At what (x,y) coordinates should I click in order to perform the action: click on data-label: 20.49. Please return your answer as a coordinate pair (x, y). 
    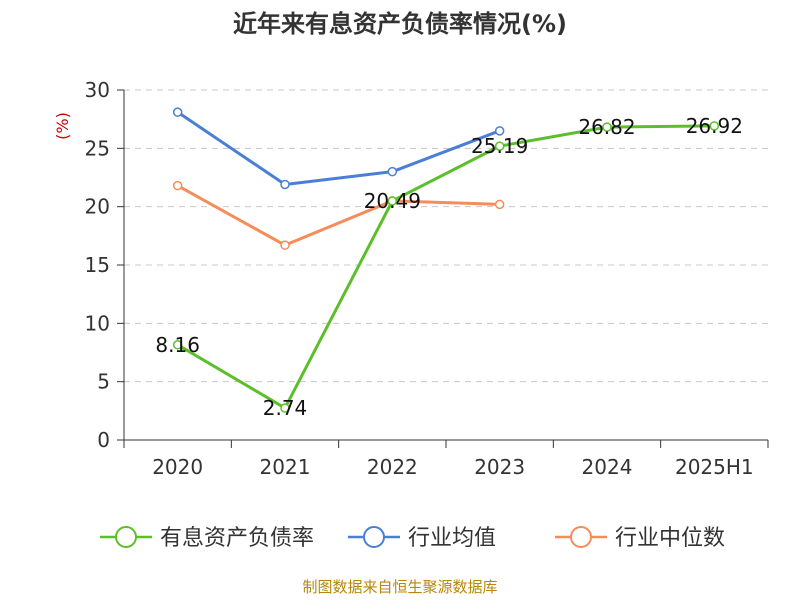
    Looking at the image, I should click on (392, 201).